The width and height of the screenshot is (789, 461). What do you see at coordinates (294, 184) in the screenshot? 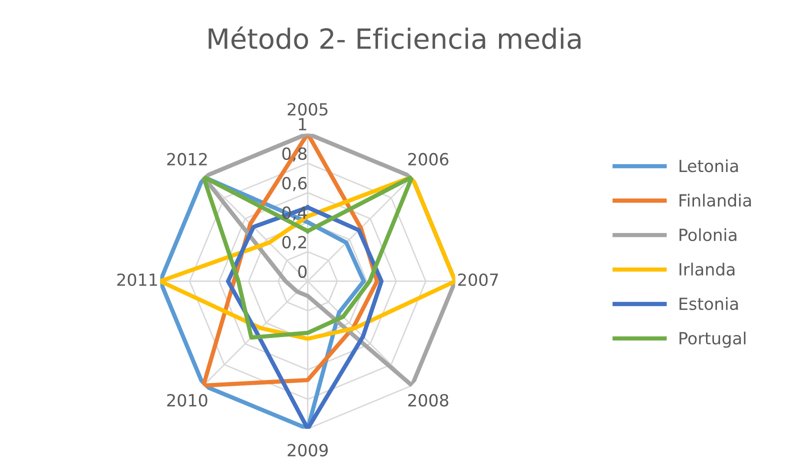
I see `y-tick-label: 0,6` at bounding box center [294, 184].